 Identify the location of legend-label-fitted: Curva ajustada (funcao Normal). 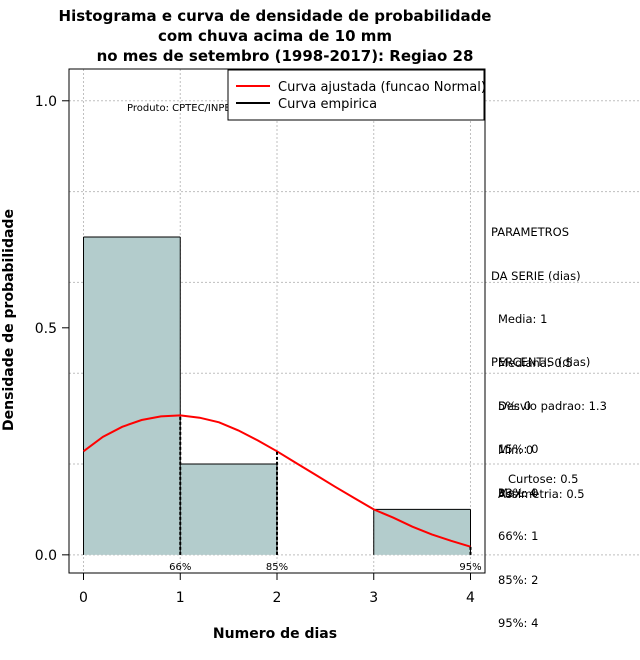
(382, 87).